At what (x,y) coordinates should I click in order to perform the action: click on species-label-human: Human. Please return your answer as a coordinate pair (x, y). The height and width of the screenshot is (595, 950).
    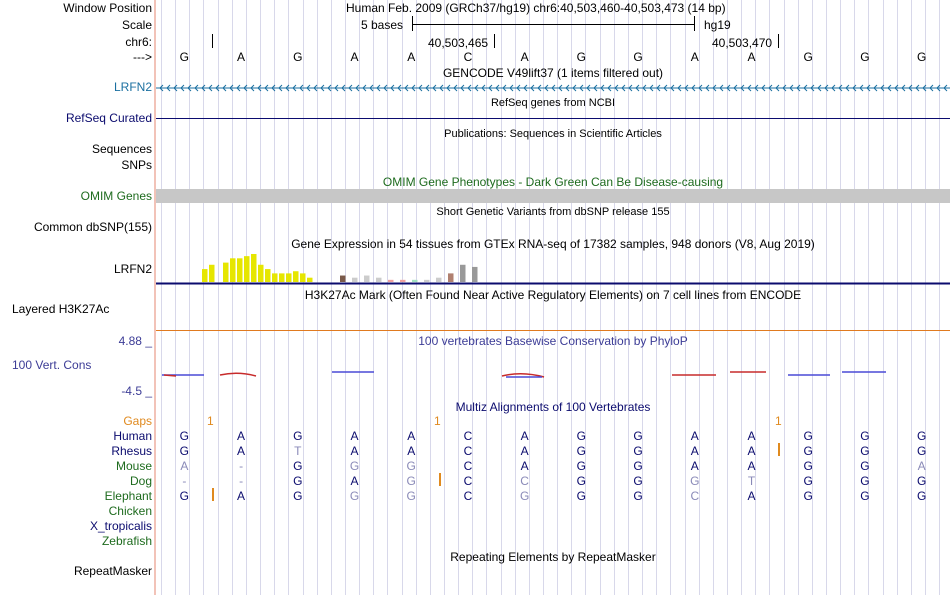
    Looking at the image, I should click on (132, 436).